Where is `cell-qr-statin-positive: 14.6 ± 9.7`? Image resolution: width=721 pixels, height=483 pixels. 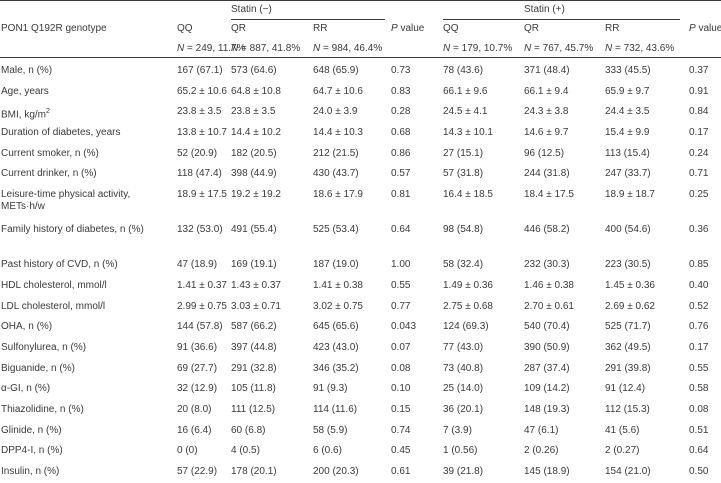 cell-qr-statin-positive: 14.6 ± 9.7 is located at coordinates (546, 132).